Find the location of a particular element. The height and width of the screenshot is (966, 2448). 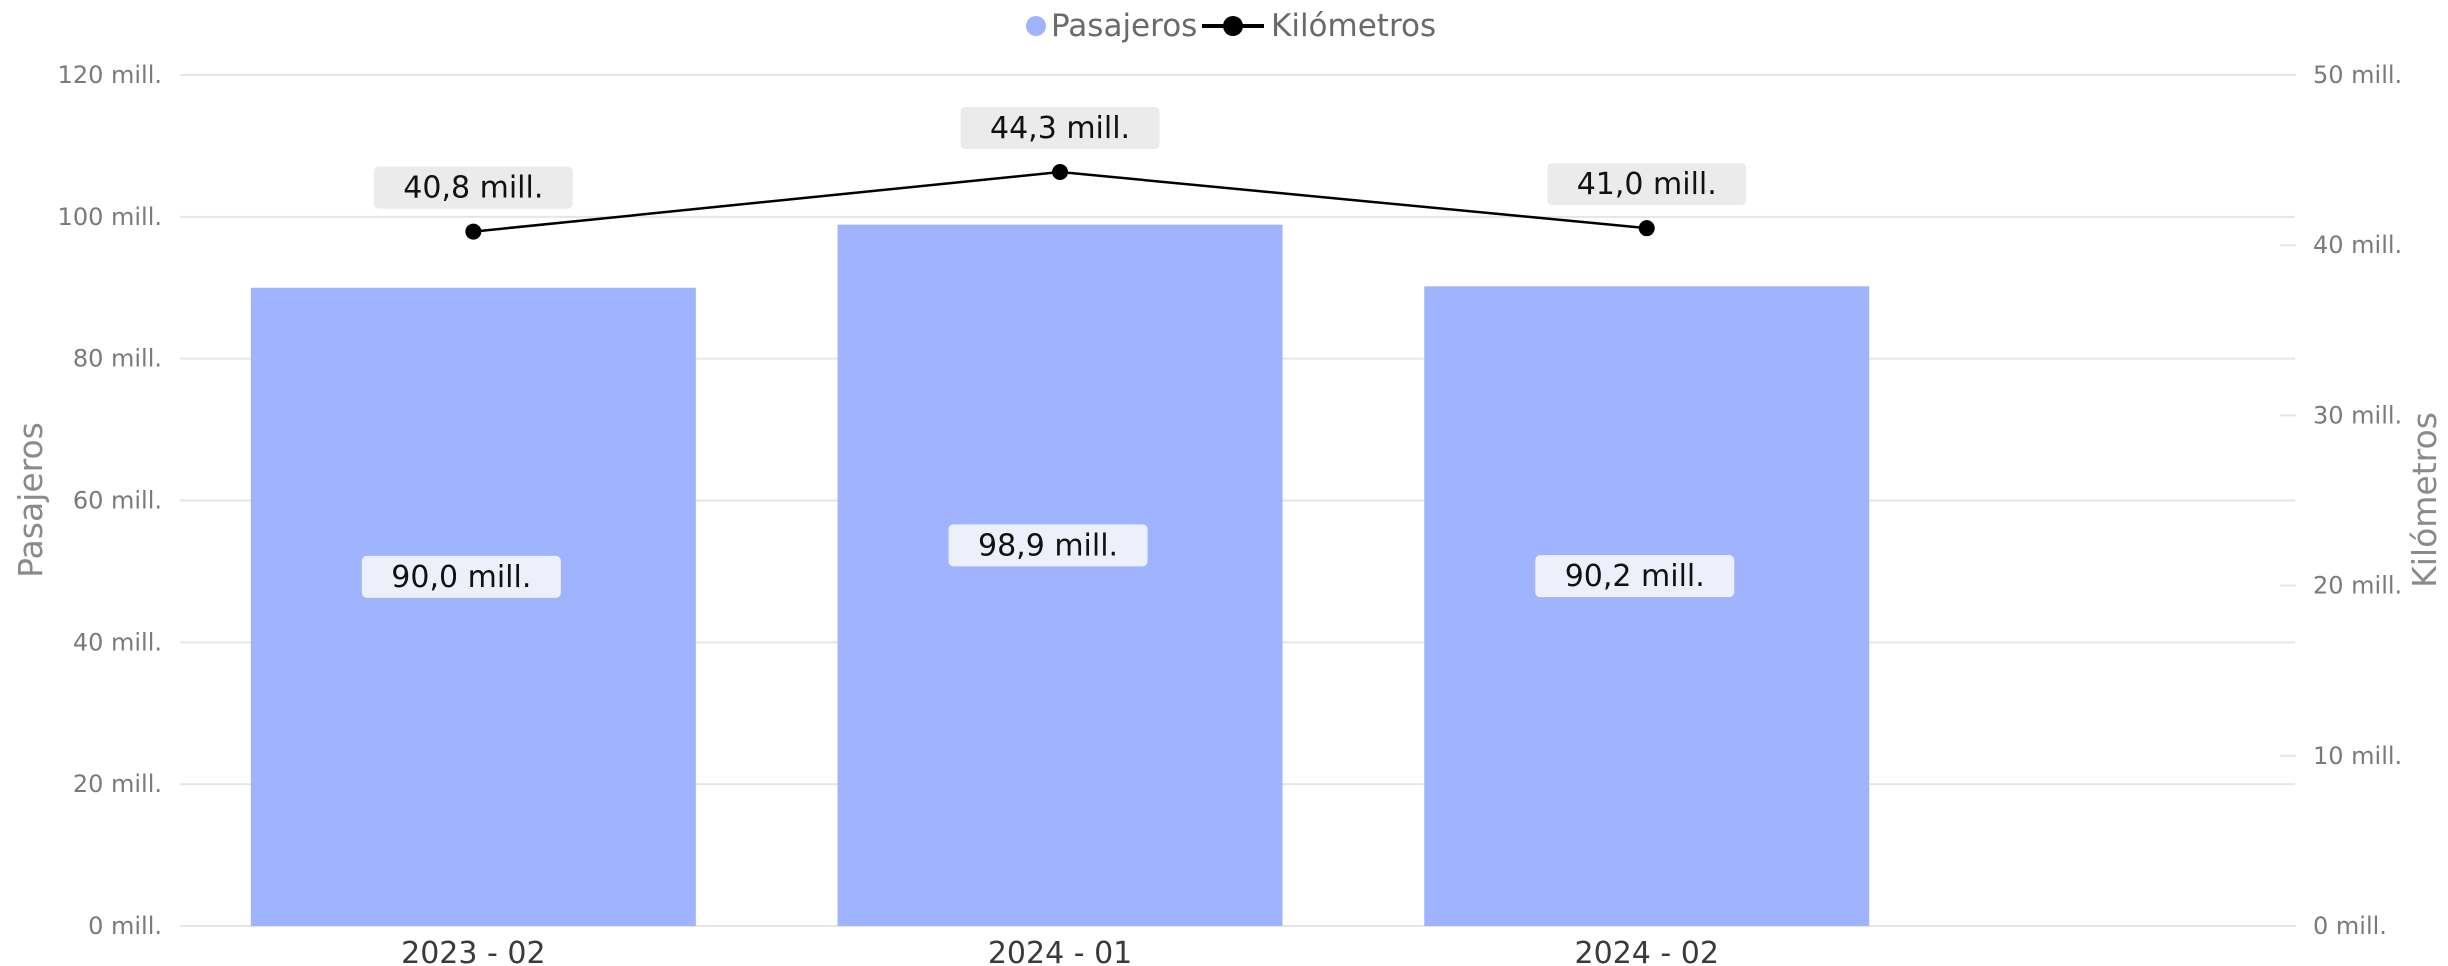

left-tick-label: 120 mill. is located at coordinates (110, 75).